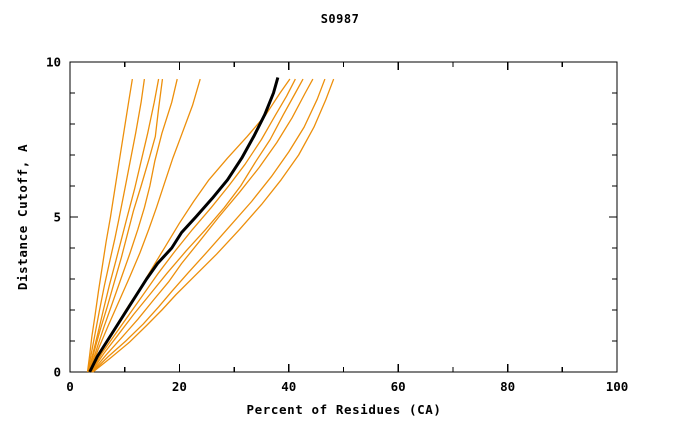  I want to click on chart-title: S0987, so click(340, 19).